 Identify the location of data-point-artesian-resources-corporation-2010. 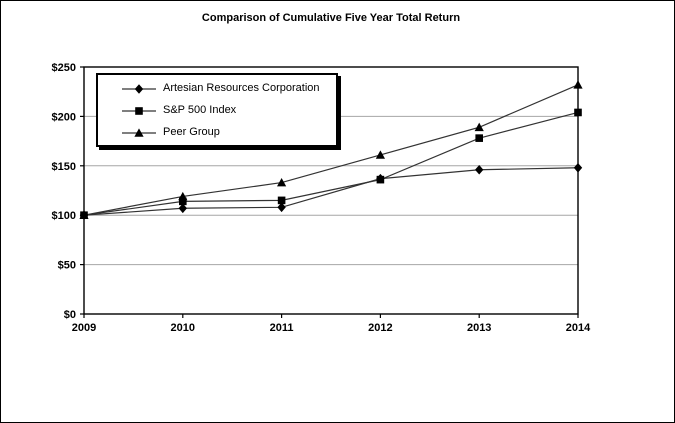
(182, 208).